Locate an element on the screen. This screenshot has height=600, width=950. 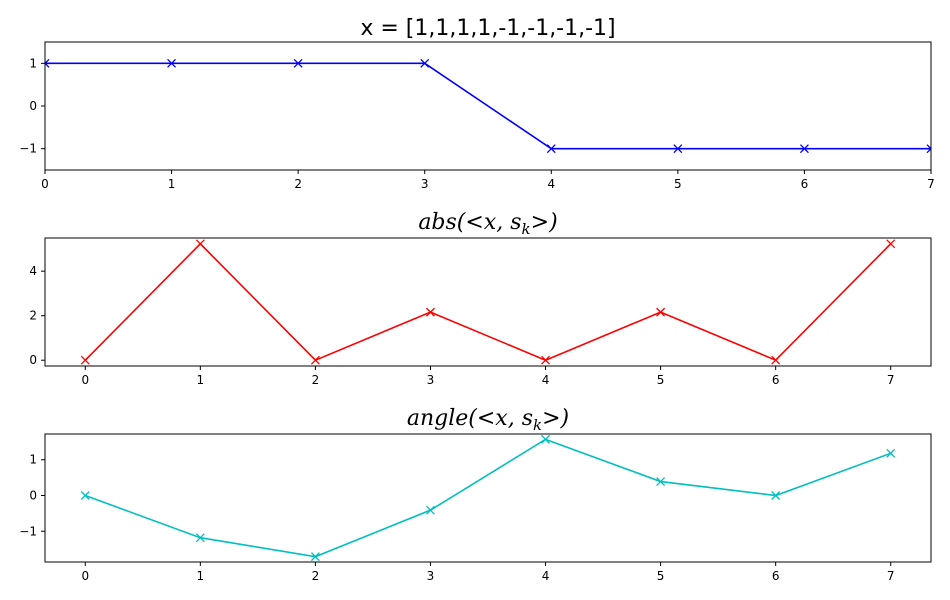
chart-2-title-x: x is located at coordinates (490, 222).